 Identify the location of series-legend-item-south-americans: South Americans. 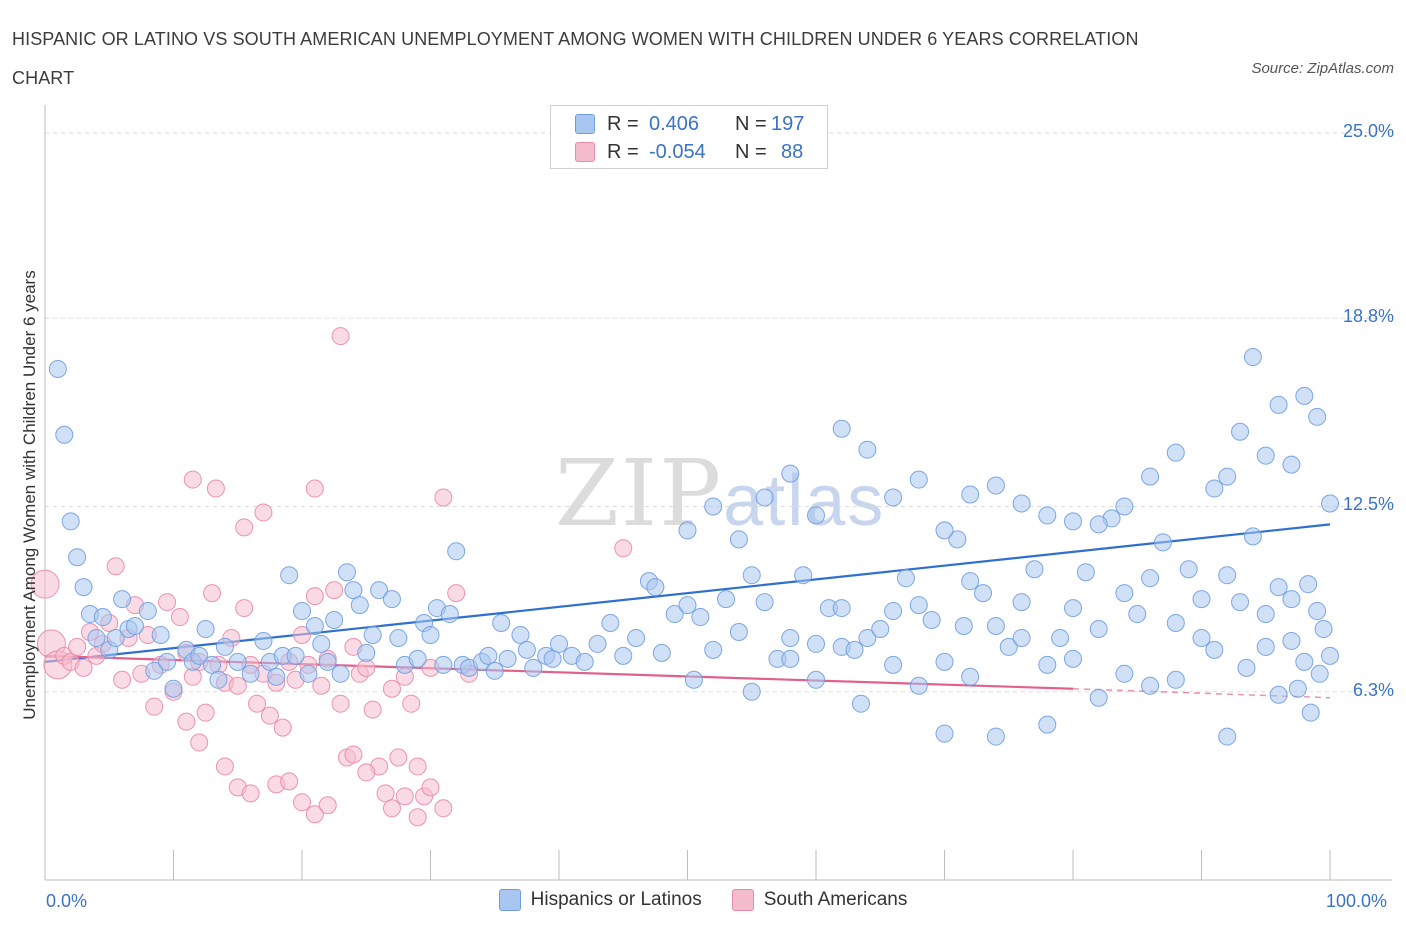
(819, 900).